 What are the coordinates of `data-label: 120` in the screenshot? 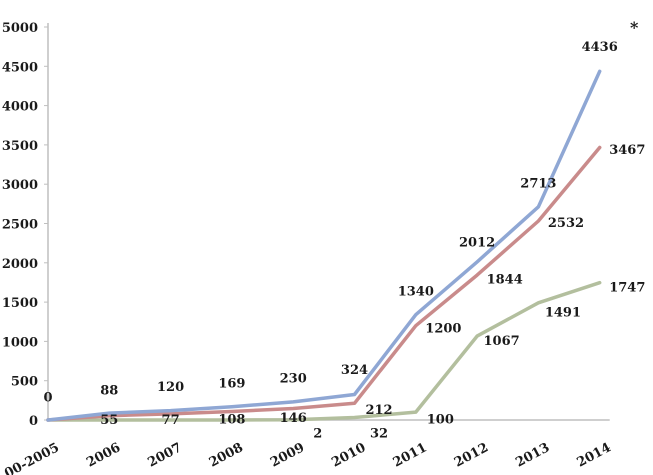 It's located at (170, 387).